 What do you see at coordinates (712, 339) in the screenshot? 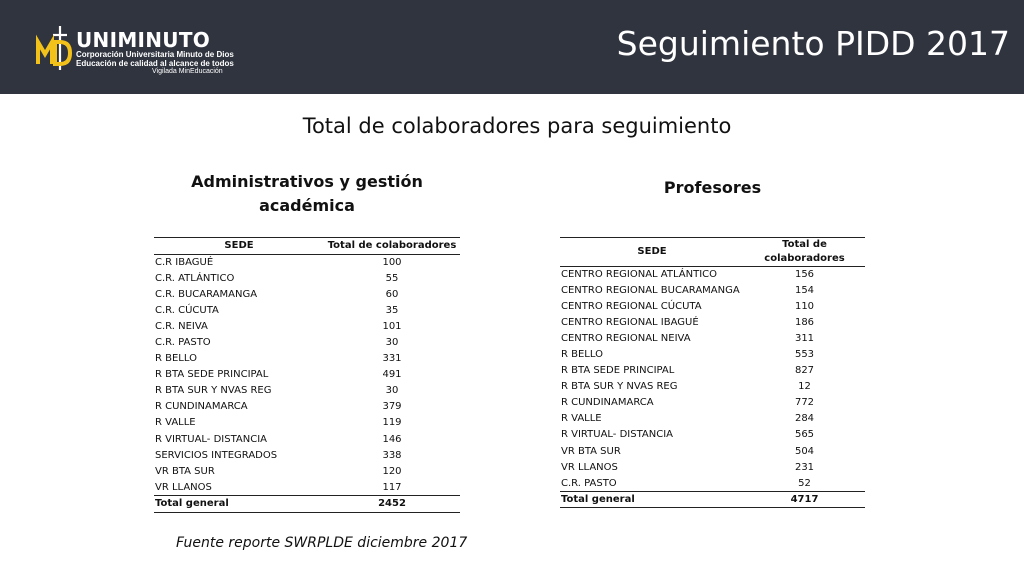
I see `table-row: CENTRO REGIONAL NEIVA 311` at bounding box center [712, 339].